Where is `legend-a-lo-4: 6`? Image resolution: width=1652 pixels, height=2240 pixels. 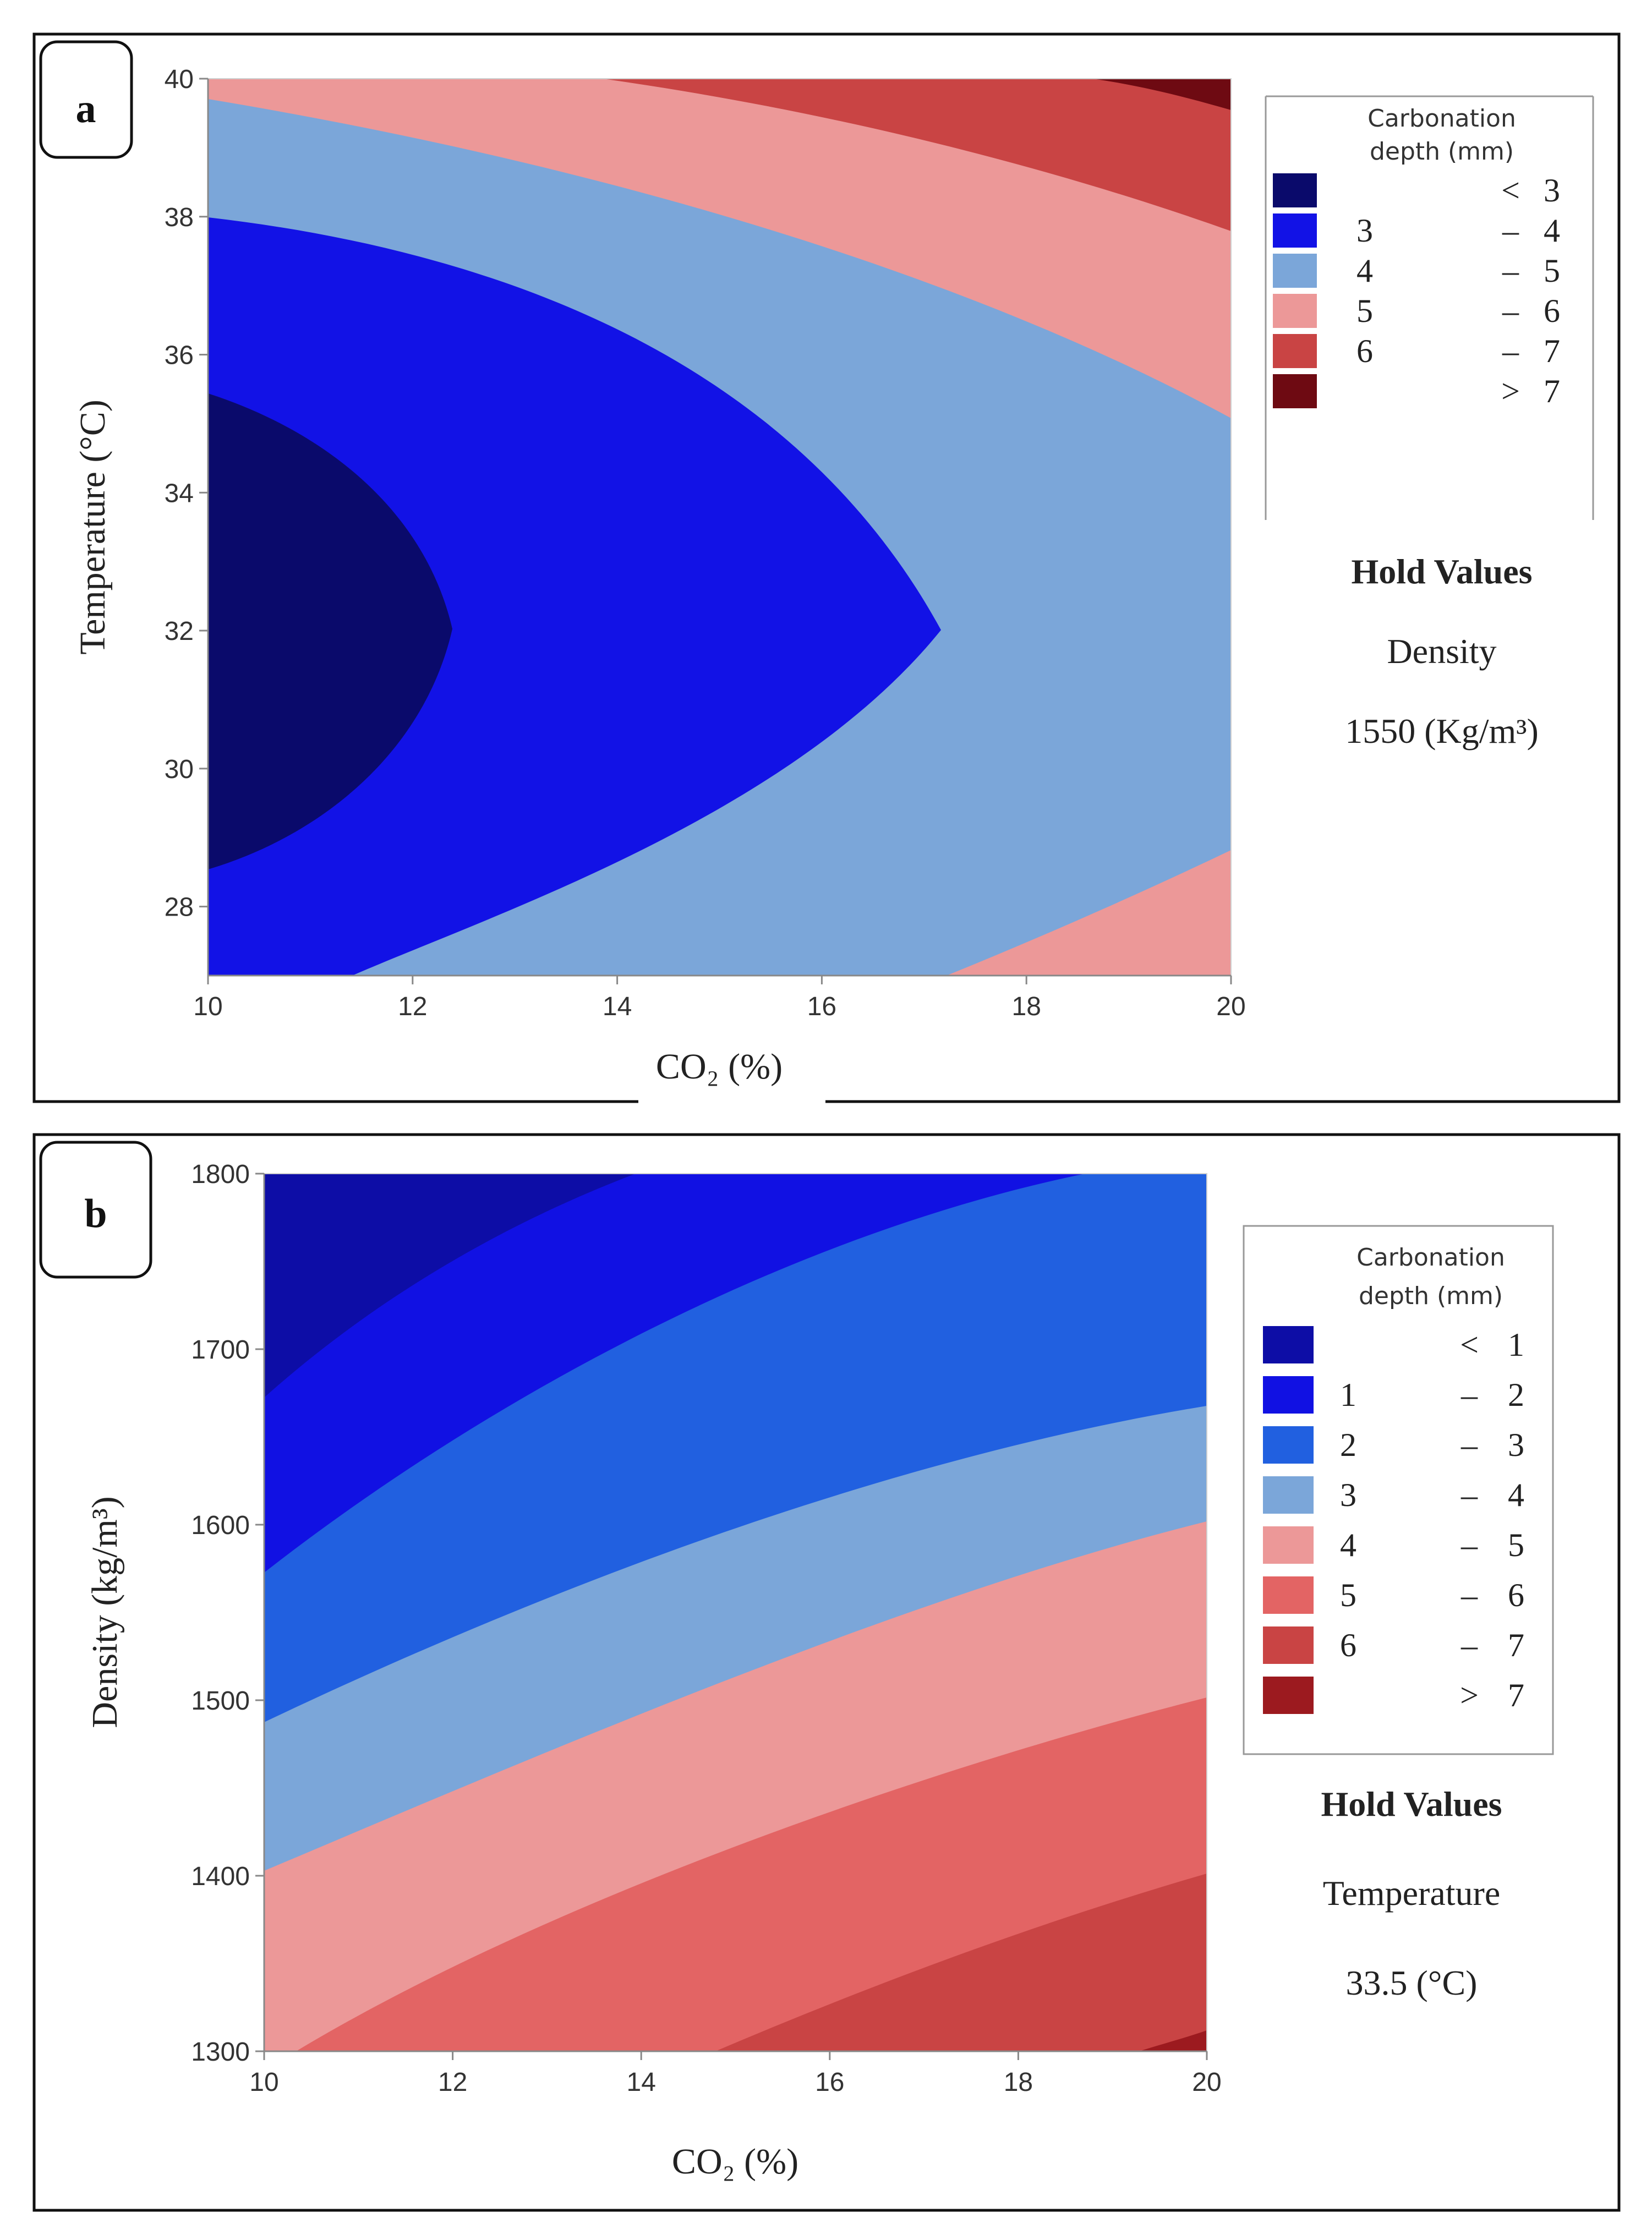 legend-a-lo-4: 6 is located at coordinates (1364, 351).